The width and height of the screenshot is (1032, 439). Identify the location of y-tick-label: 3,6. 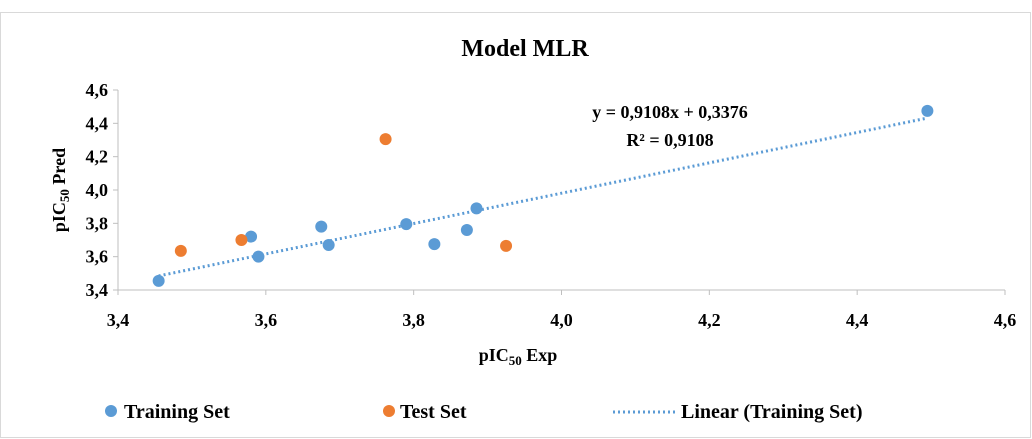
(97, 257).